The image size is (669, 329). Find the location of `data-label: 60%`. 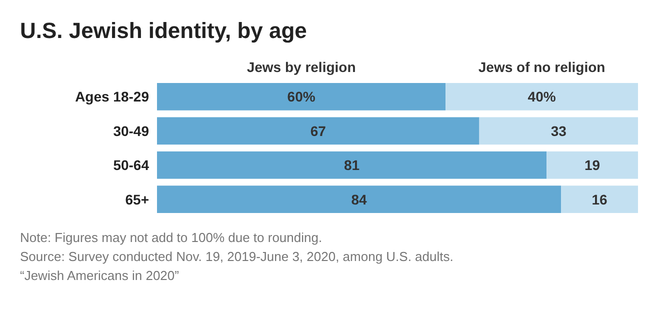

data-label: 60% is located at coordinates (301, 96).